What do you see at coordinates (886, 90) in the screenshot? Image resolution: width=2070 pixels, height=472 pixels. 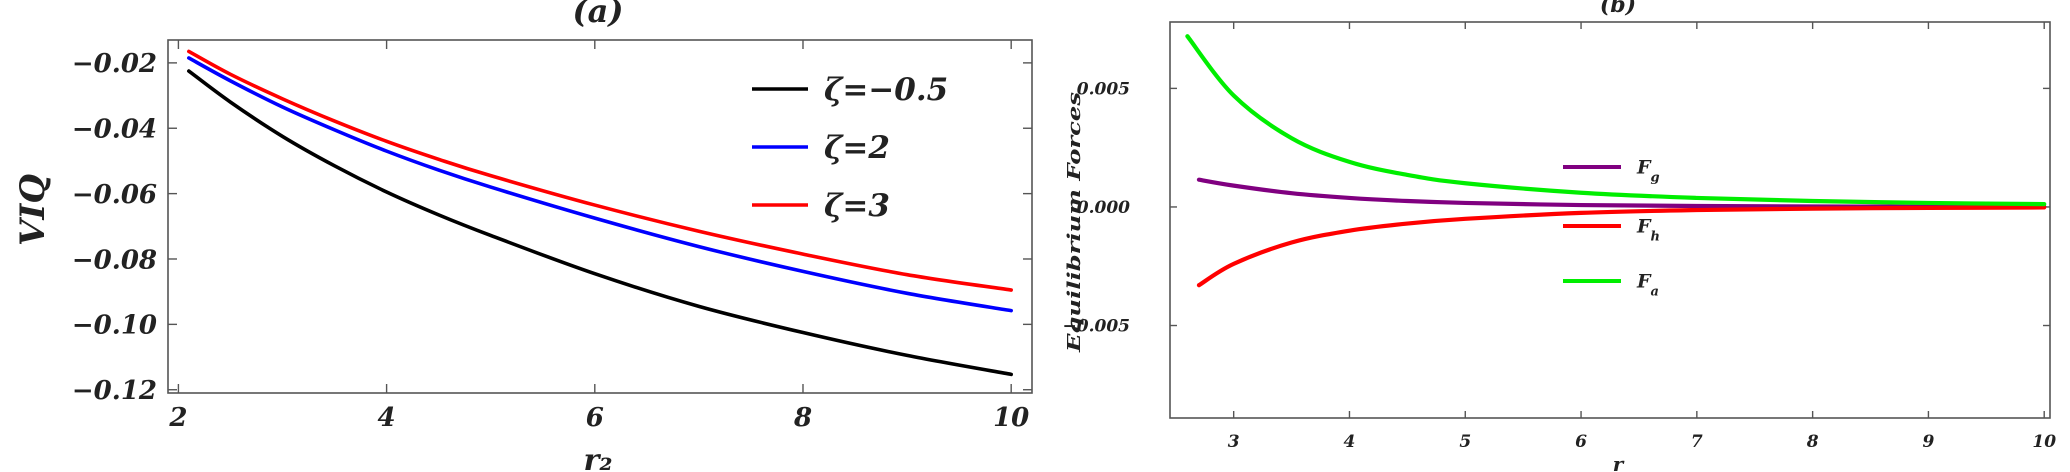 I see `legend-label-1: ζ=−0.5` at bounding box center [886, 90].